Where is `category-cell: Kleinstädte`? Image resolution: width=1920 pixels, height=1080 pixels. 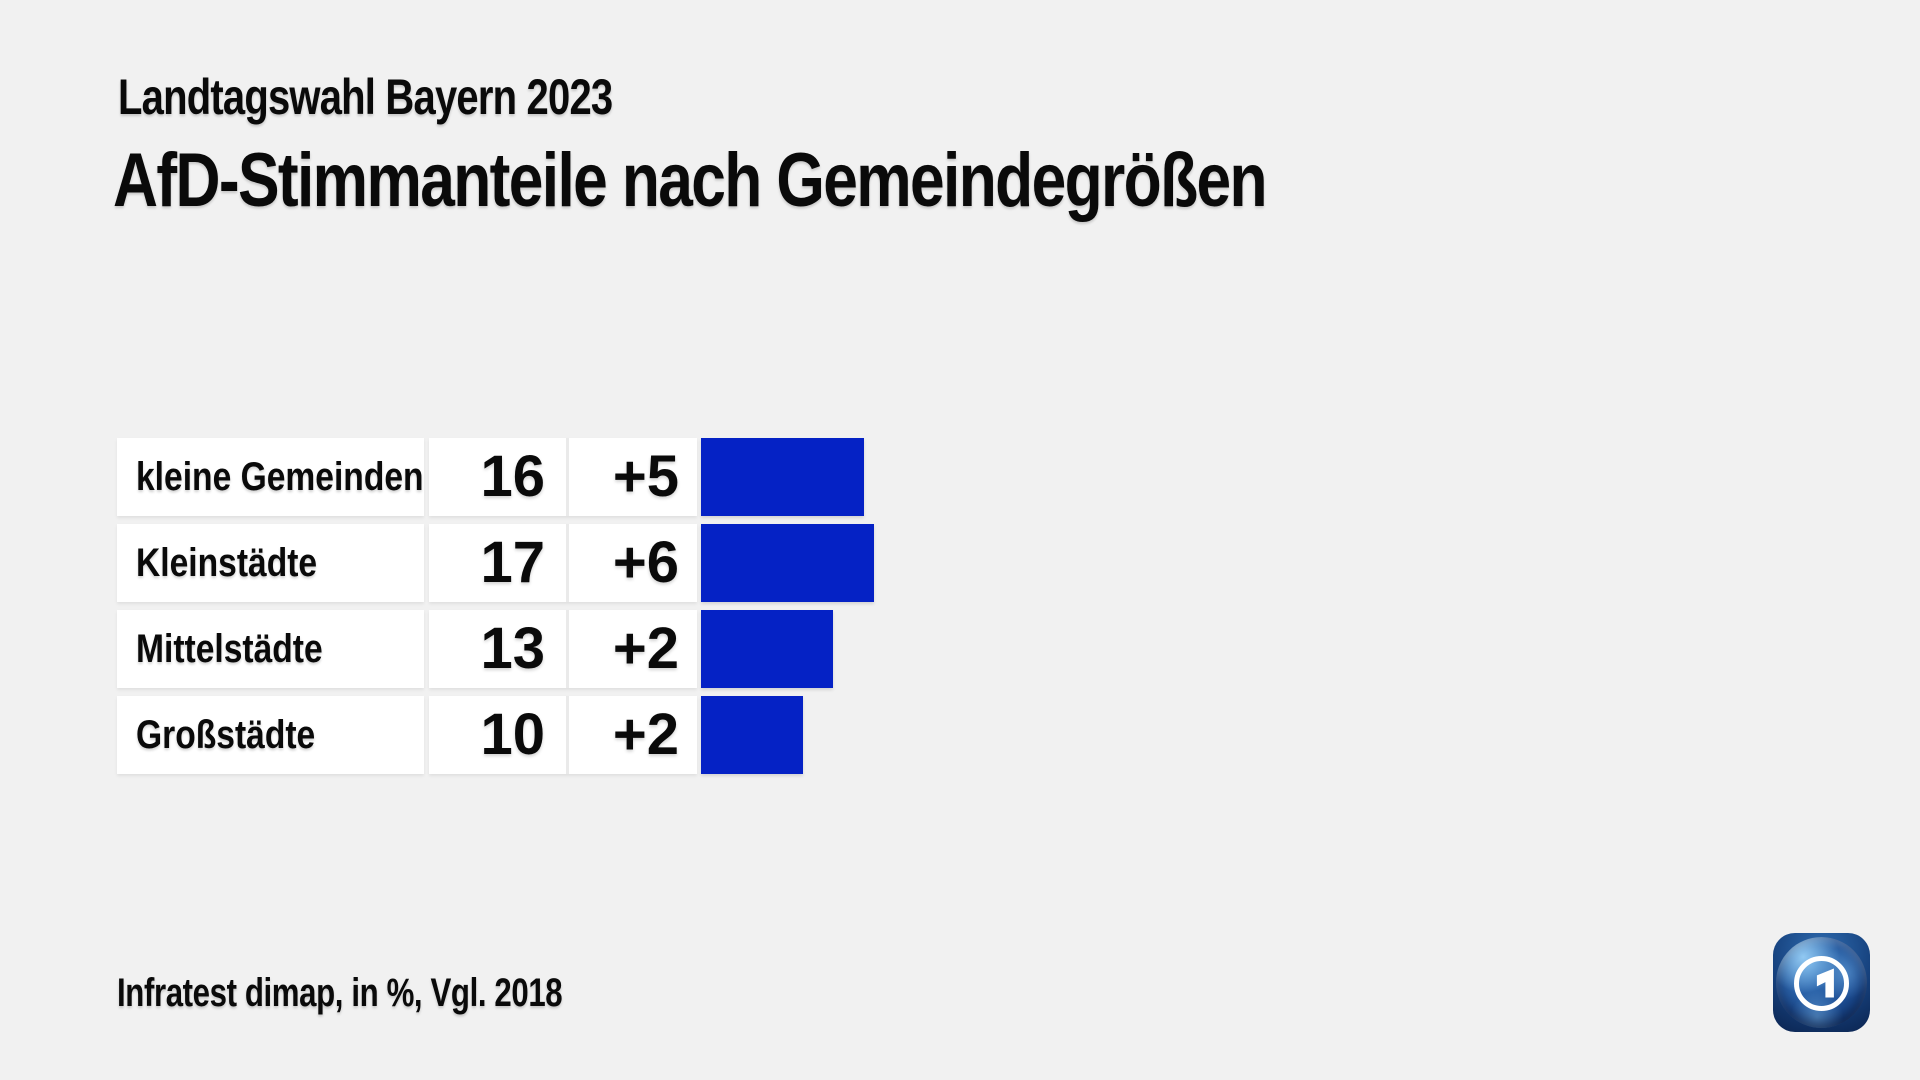 category-cell: Kleinstädte is located at coordinates (270, 563).